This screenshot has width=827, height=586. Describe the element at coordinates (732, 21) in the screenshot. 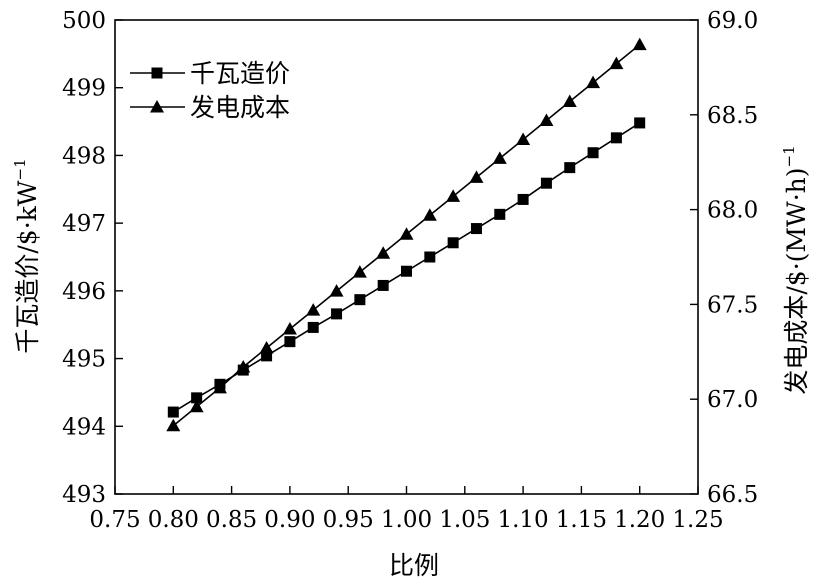

I see `y-right-tick-label: 69.0` at that location.